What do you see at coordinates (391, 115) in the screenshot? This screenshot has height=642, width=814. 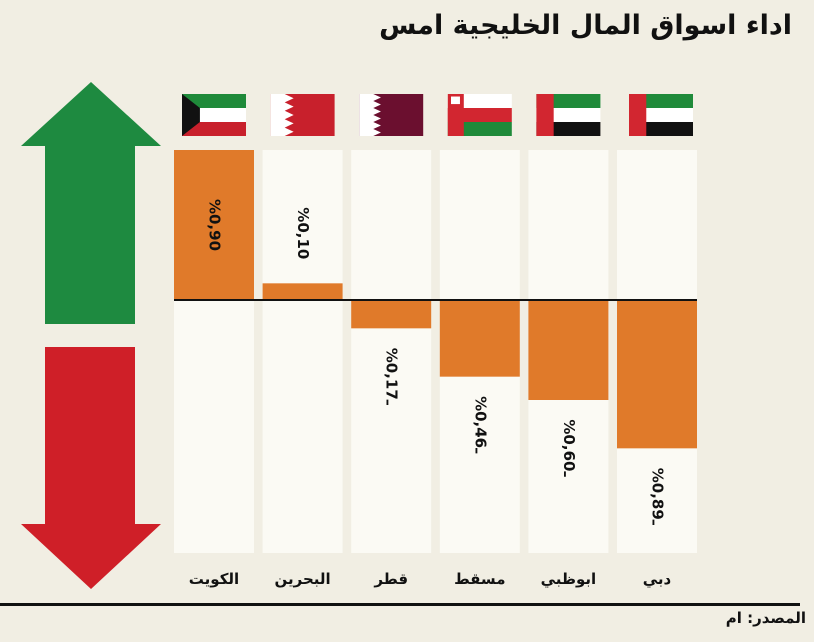 I see `qatar-flag-icon` at bounding box center [391, 115].